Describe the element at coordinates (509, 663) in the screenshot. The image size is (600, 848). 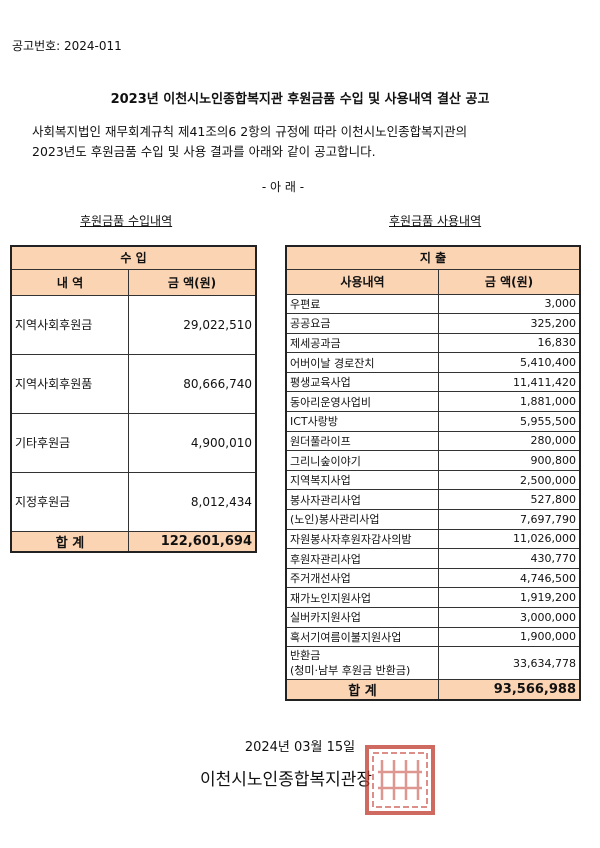
I see `amount-cell: 33,634,778` at that location.